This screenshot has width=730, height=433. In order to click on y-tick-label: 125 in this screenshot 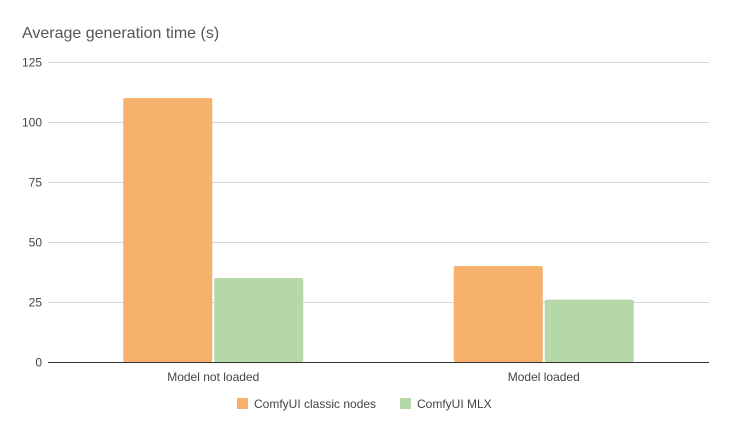, I will do `click(32, 63)`.